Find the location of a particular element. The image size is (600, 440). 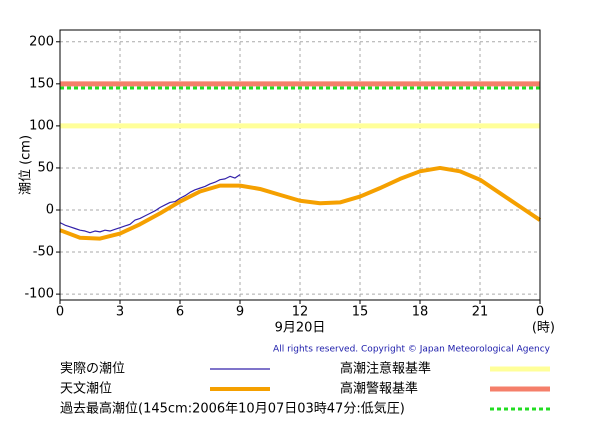

y-tick-label: 150 is located at coordinates (41, 83).